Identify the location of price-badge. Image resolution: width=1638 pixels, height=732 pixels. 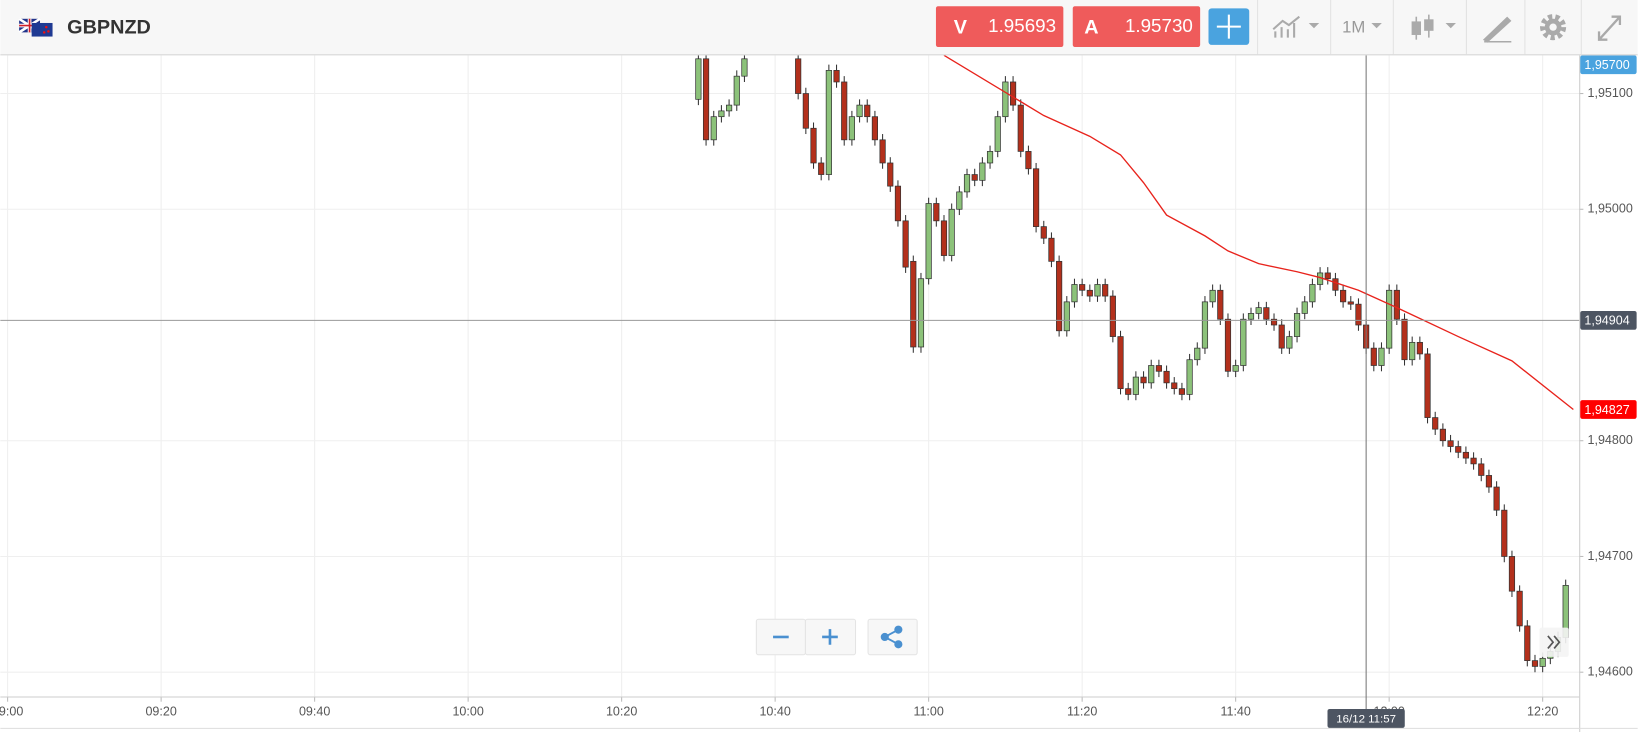
(1608, 409).